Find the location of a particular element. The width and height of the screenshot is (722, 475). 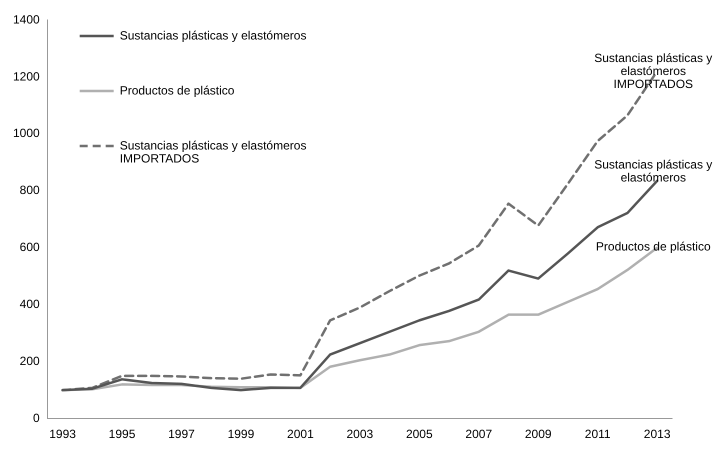

y-tick-label: 600 is located at coordinates (30, 247).